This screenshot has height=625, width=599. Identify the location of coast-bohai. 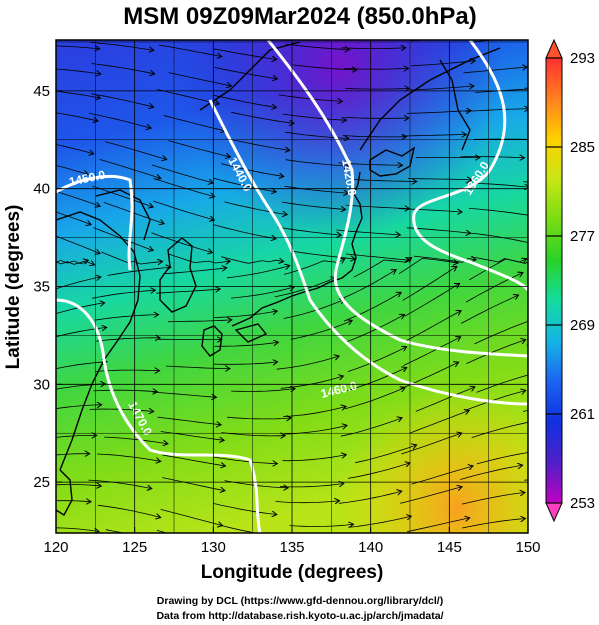
(123, 215).